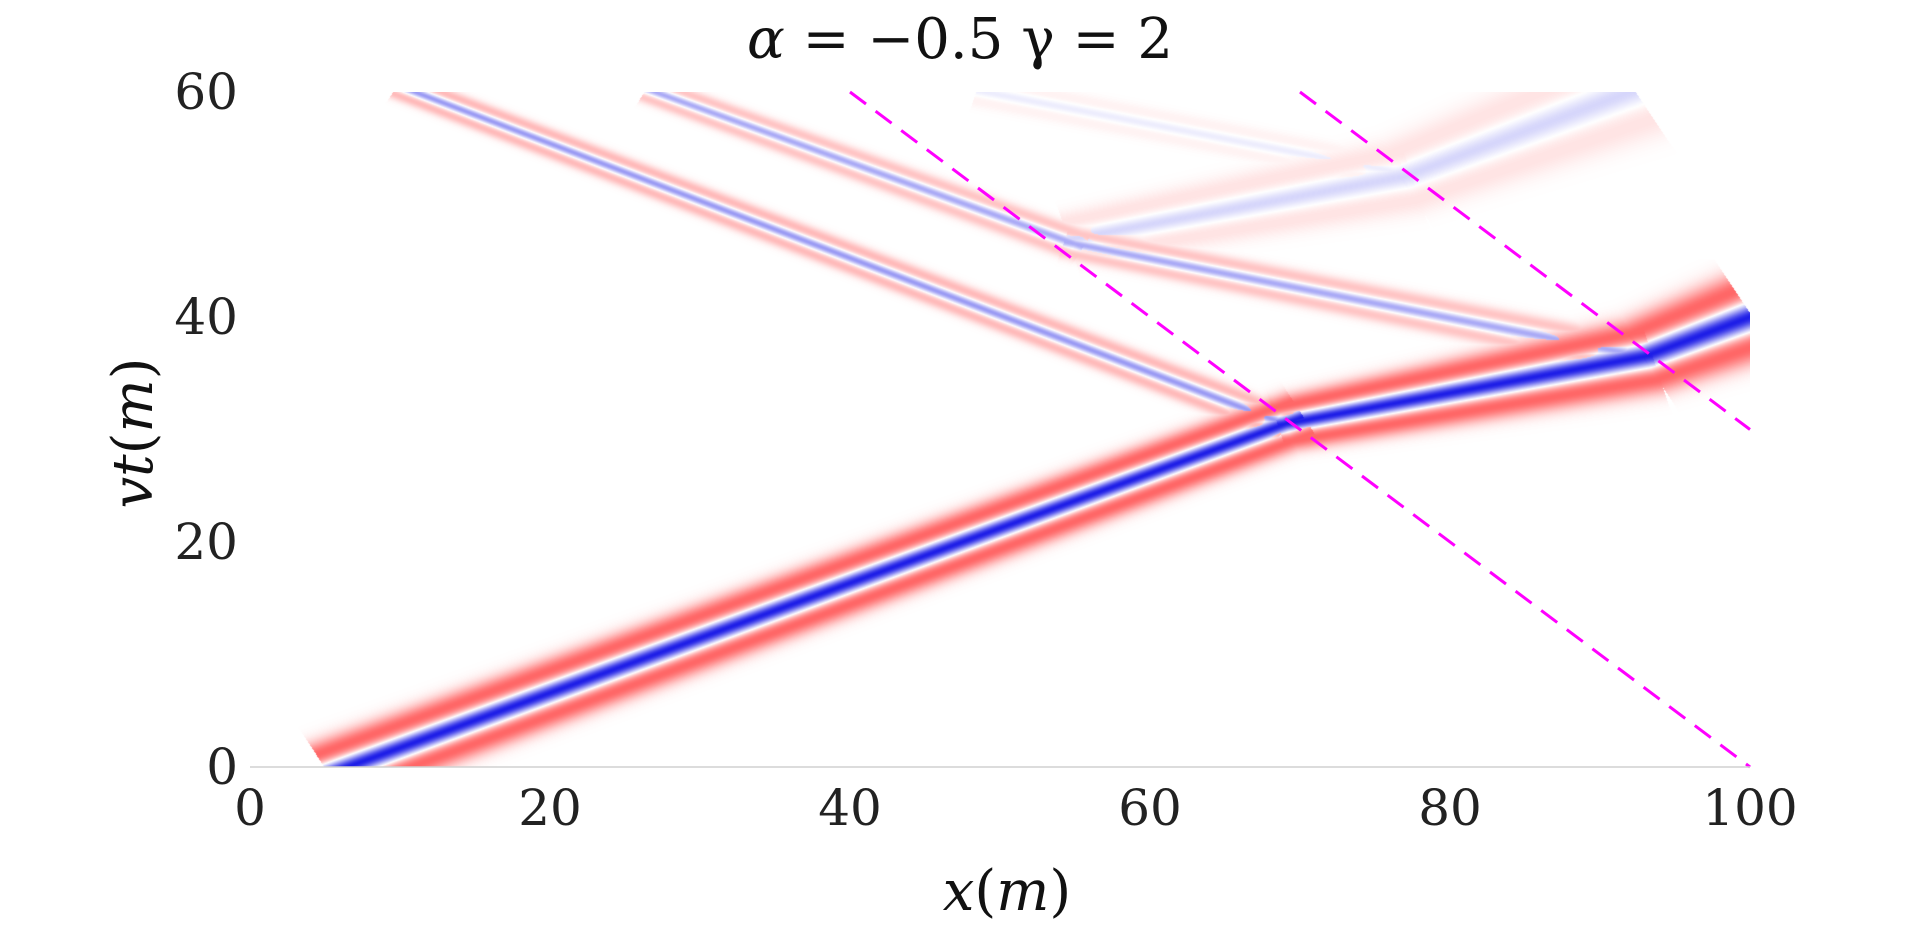  I want to click on x-tick-label: 80, so click(1450, 808).